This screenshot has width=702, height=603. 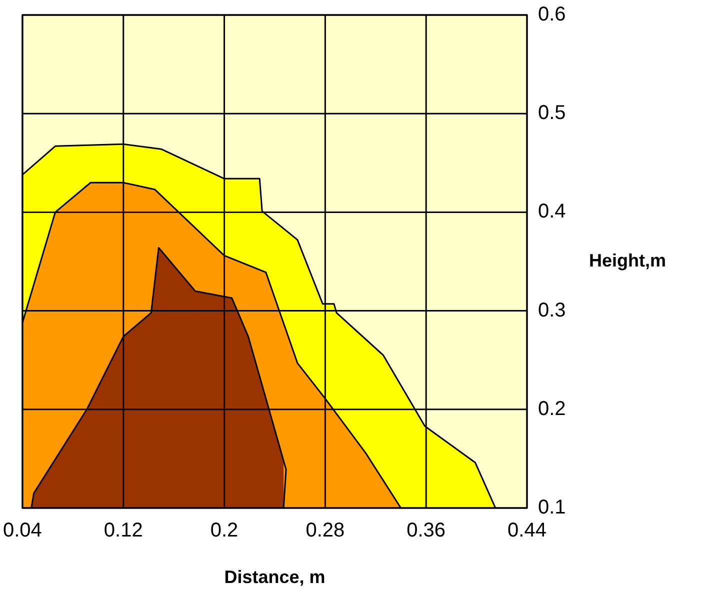 I want to click on x-tick-label: 0.2, so click(x=224, y=531).